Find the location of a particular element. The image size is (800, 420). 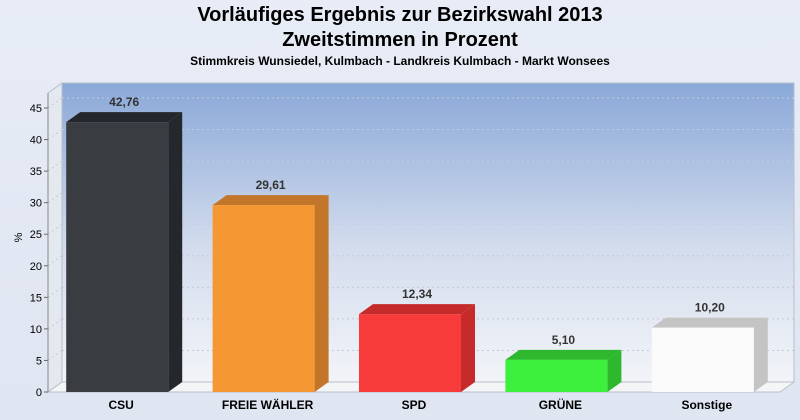

bar-grüne is located at coordinates (563, 370).